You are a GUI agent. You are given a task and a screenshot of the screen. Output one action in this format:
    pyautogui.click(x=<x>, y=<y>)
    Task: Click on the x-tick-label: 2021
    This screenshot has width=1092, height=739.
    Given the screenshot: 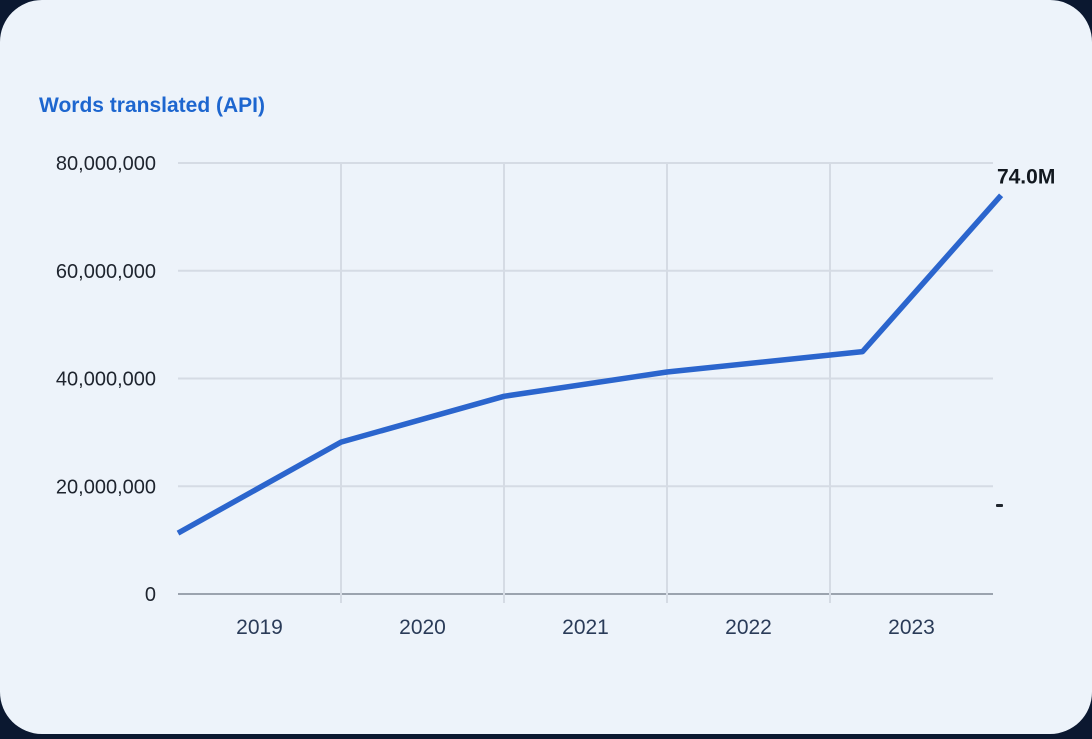 What is the action you would take?
    pyautogui.click(x=585, y=627)
    